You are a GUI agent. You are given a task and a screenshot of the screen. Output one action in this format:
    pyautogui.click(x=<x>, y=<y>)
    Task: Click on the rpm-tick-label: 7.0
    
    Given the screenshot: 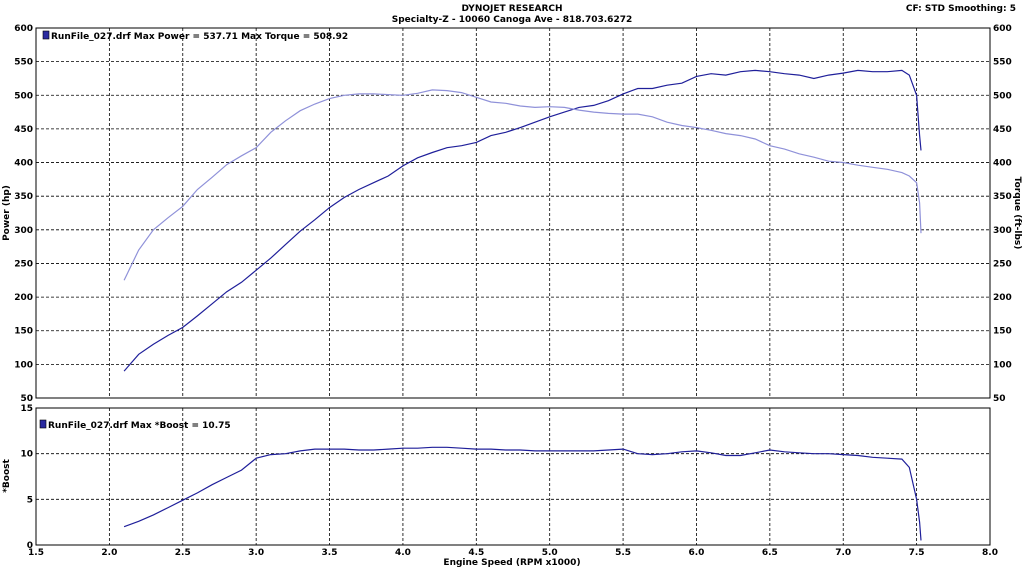 What is the action you would take?
    pyautogui.click(x=843, y=553)
    